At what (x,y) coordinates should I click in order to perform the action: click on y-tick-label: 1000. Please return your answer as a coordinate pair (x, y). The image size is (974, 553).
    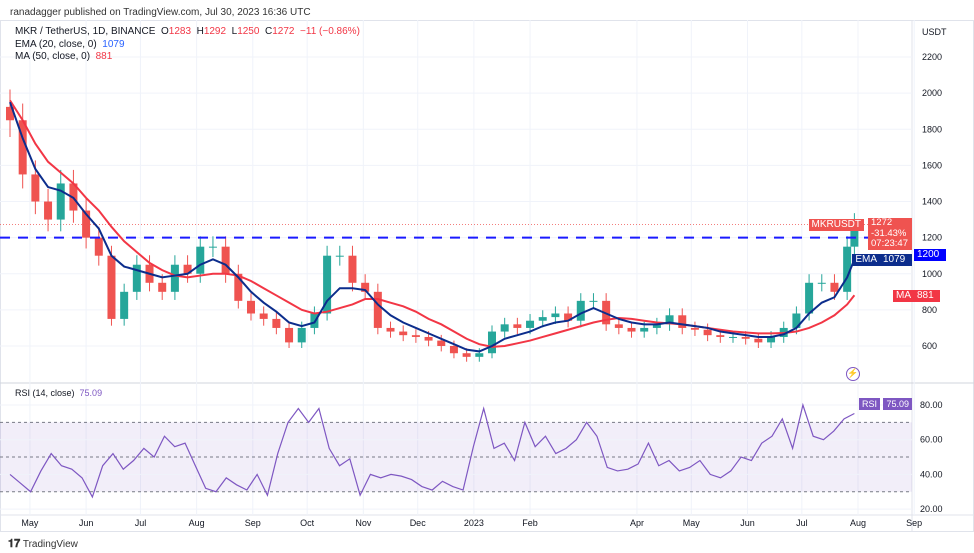
    Looking at the image, I should click on (932, 274).